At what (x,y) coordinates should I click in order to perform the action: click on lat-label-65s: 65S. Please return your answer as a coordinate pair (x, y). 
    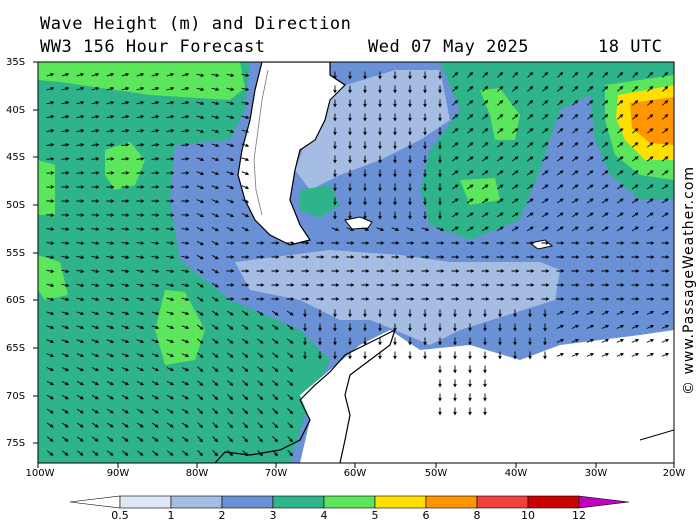
    Looking at the image, I should click on (16, 348).